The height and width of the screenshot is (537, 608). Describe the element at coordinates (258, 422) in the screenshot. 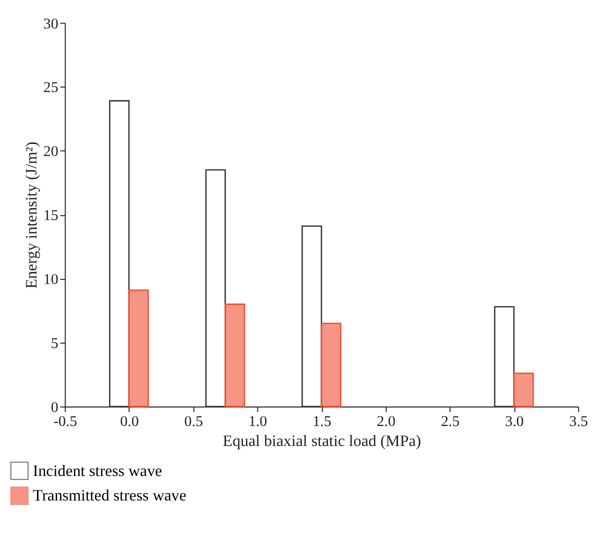

I see `x-tick-label: 1.0` at that location.